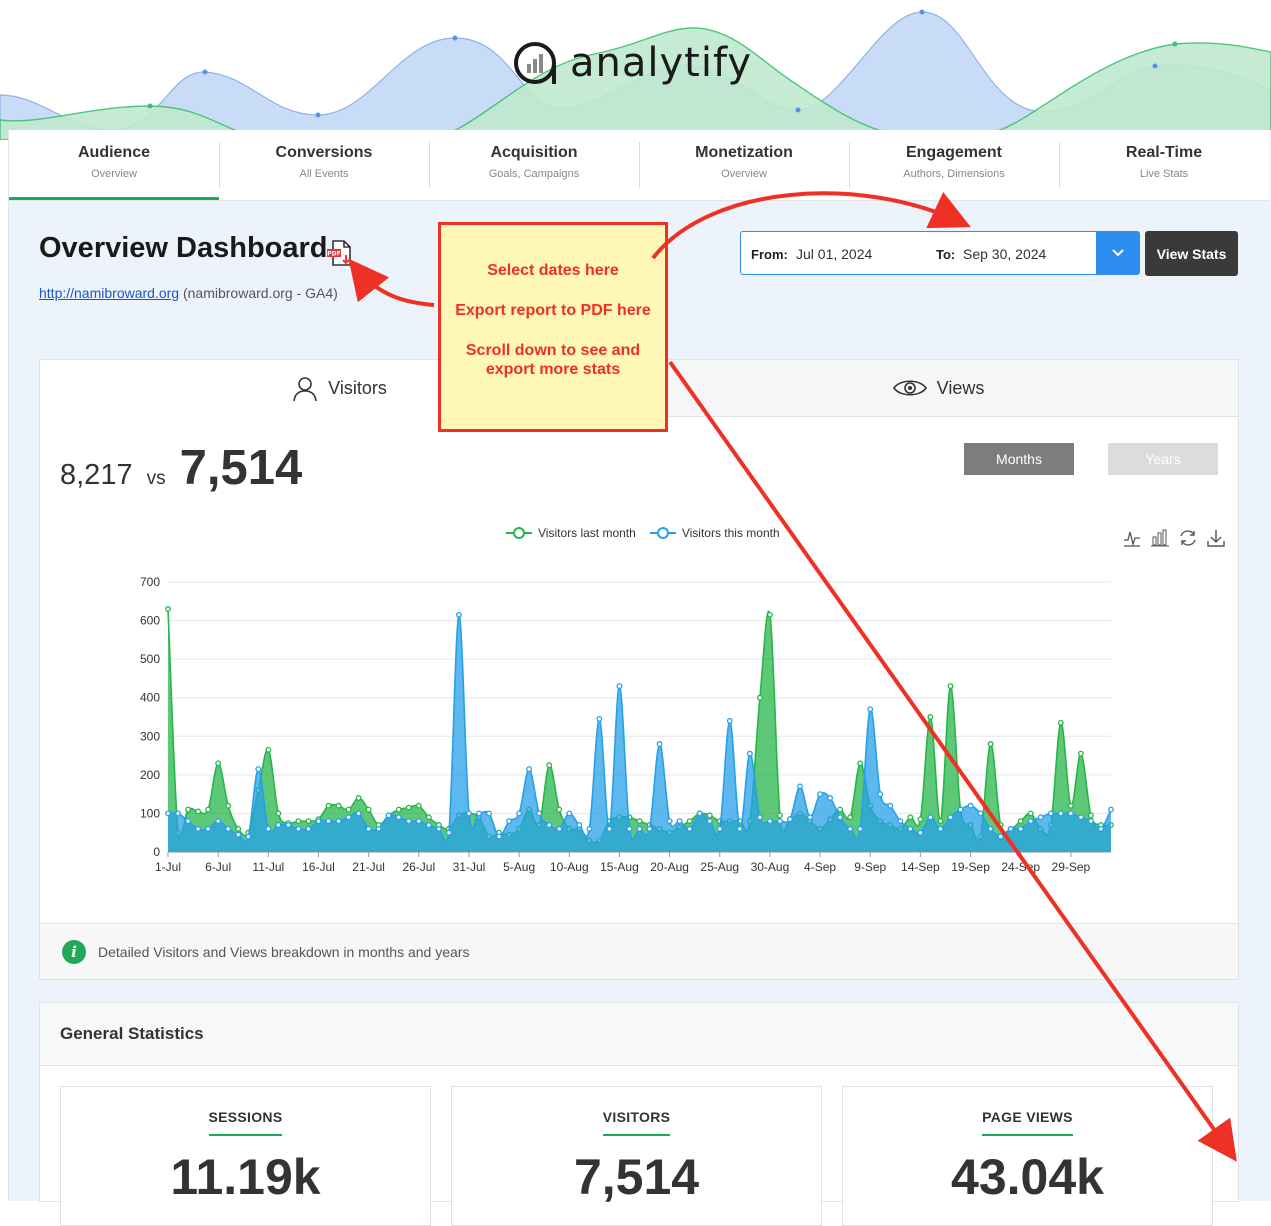  What do you see at coordinates (954, 165) in the screenshot?
I see `tab-engagement: Engagement Authors, Dimensions` at bounding box center [954, 165].